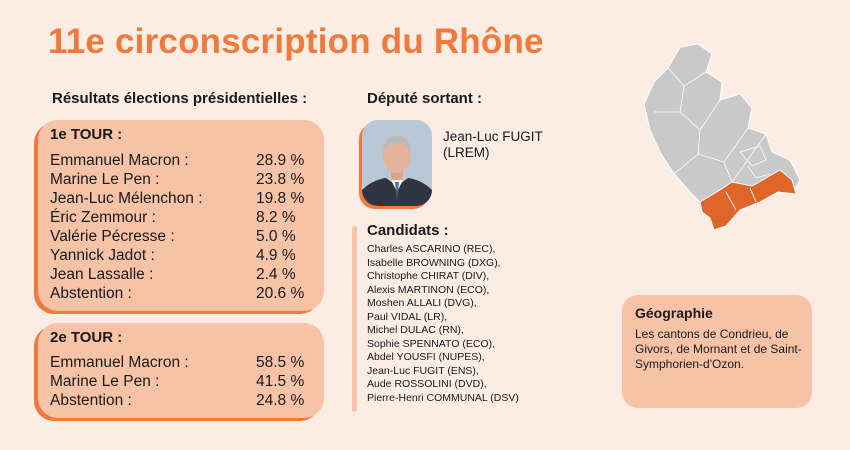  Describe the element at coordinates (443, 397) in the screenshot. I see `list-item: Pierre-Henri COMMUNAL (DSV)` at that location.